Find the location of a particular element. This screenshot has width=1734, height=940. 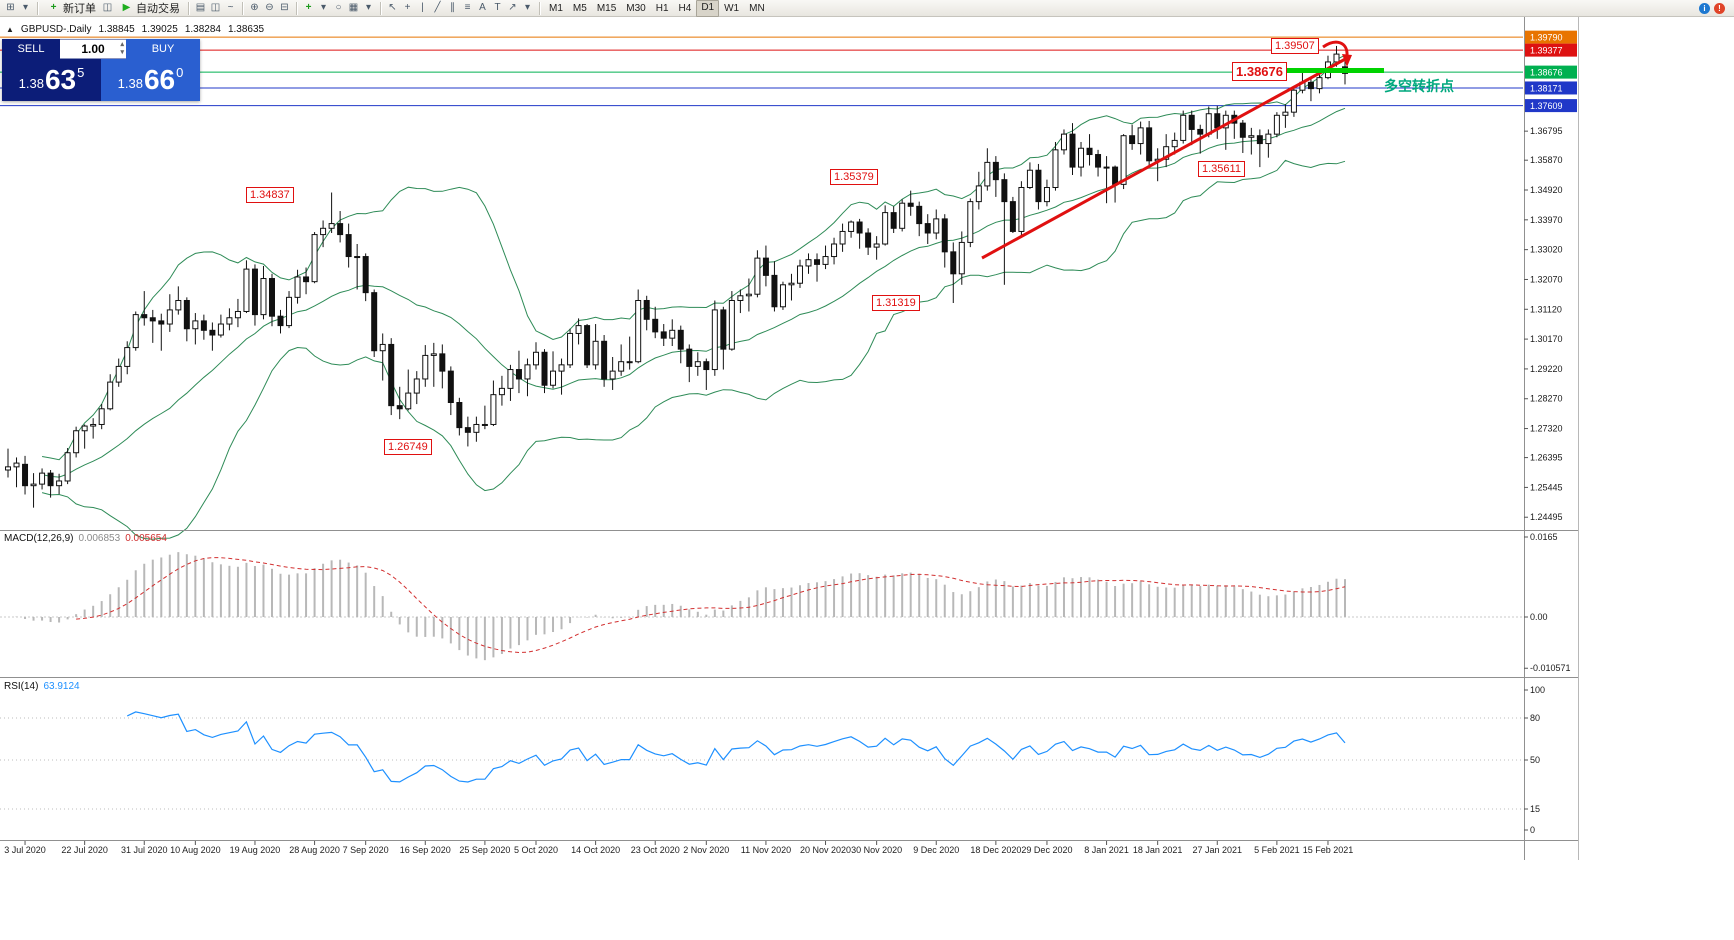

clock-icon: ○ is located at coordinates (338, 7).